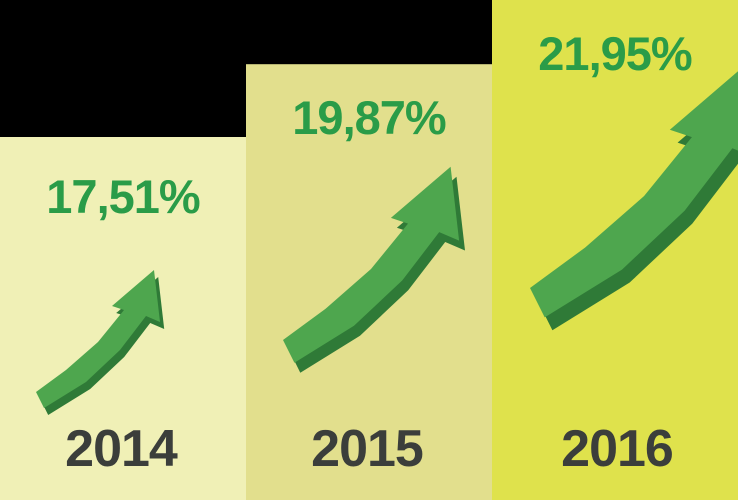  Describe the element at coordinates (617, 449) in the screenshot. I see `year-label-2016: 2016` at that location.